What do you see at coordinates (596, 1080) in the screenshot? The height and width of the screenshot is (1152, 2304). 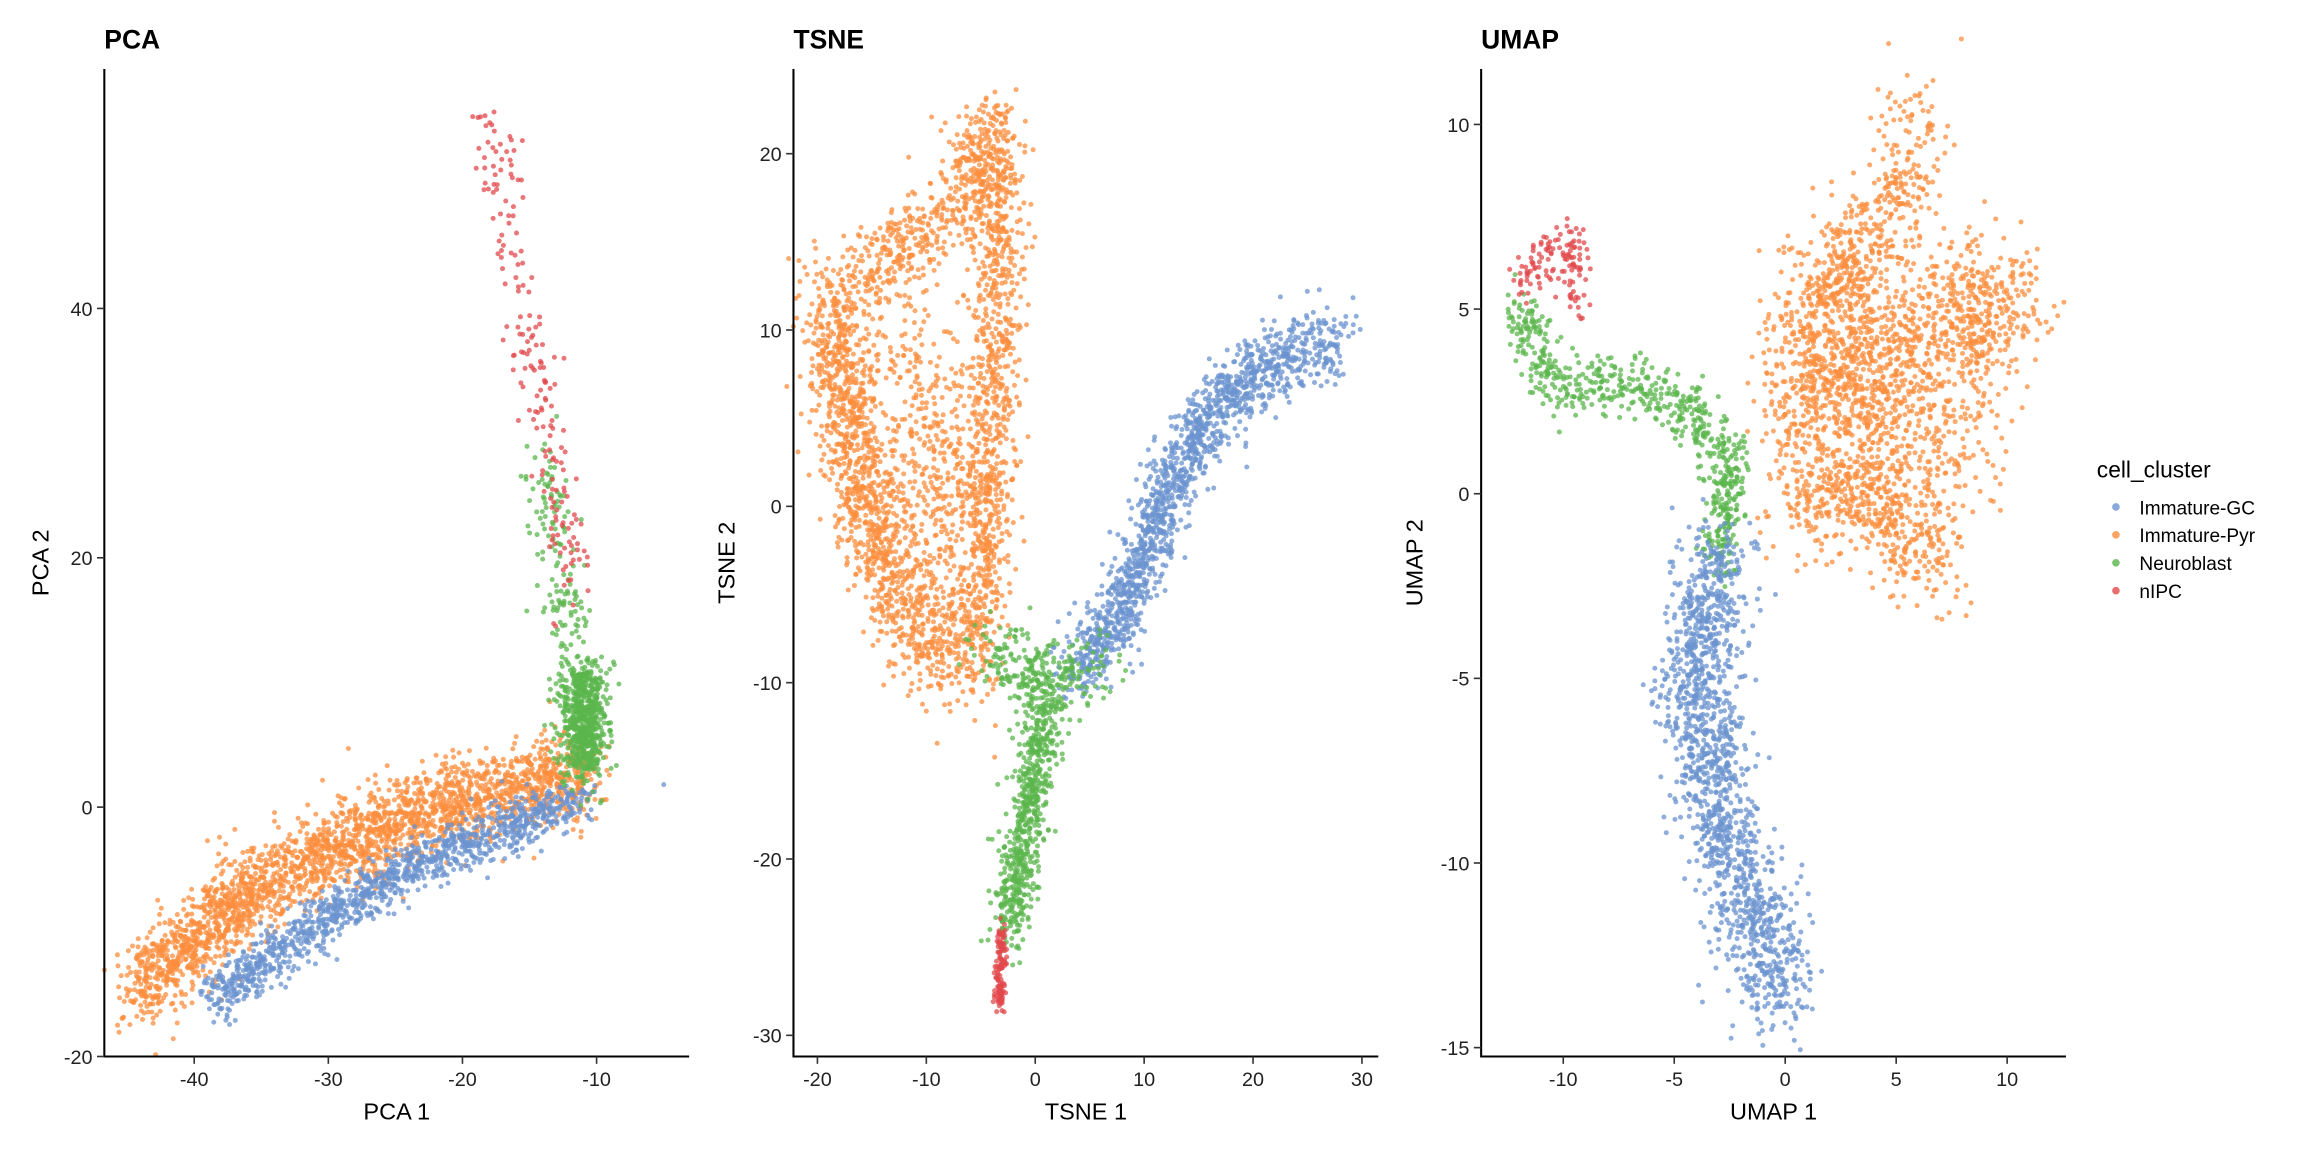 I see `x-tick-label: -10` at bounding box center [596, 1080].